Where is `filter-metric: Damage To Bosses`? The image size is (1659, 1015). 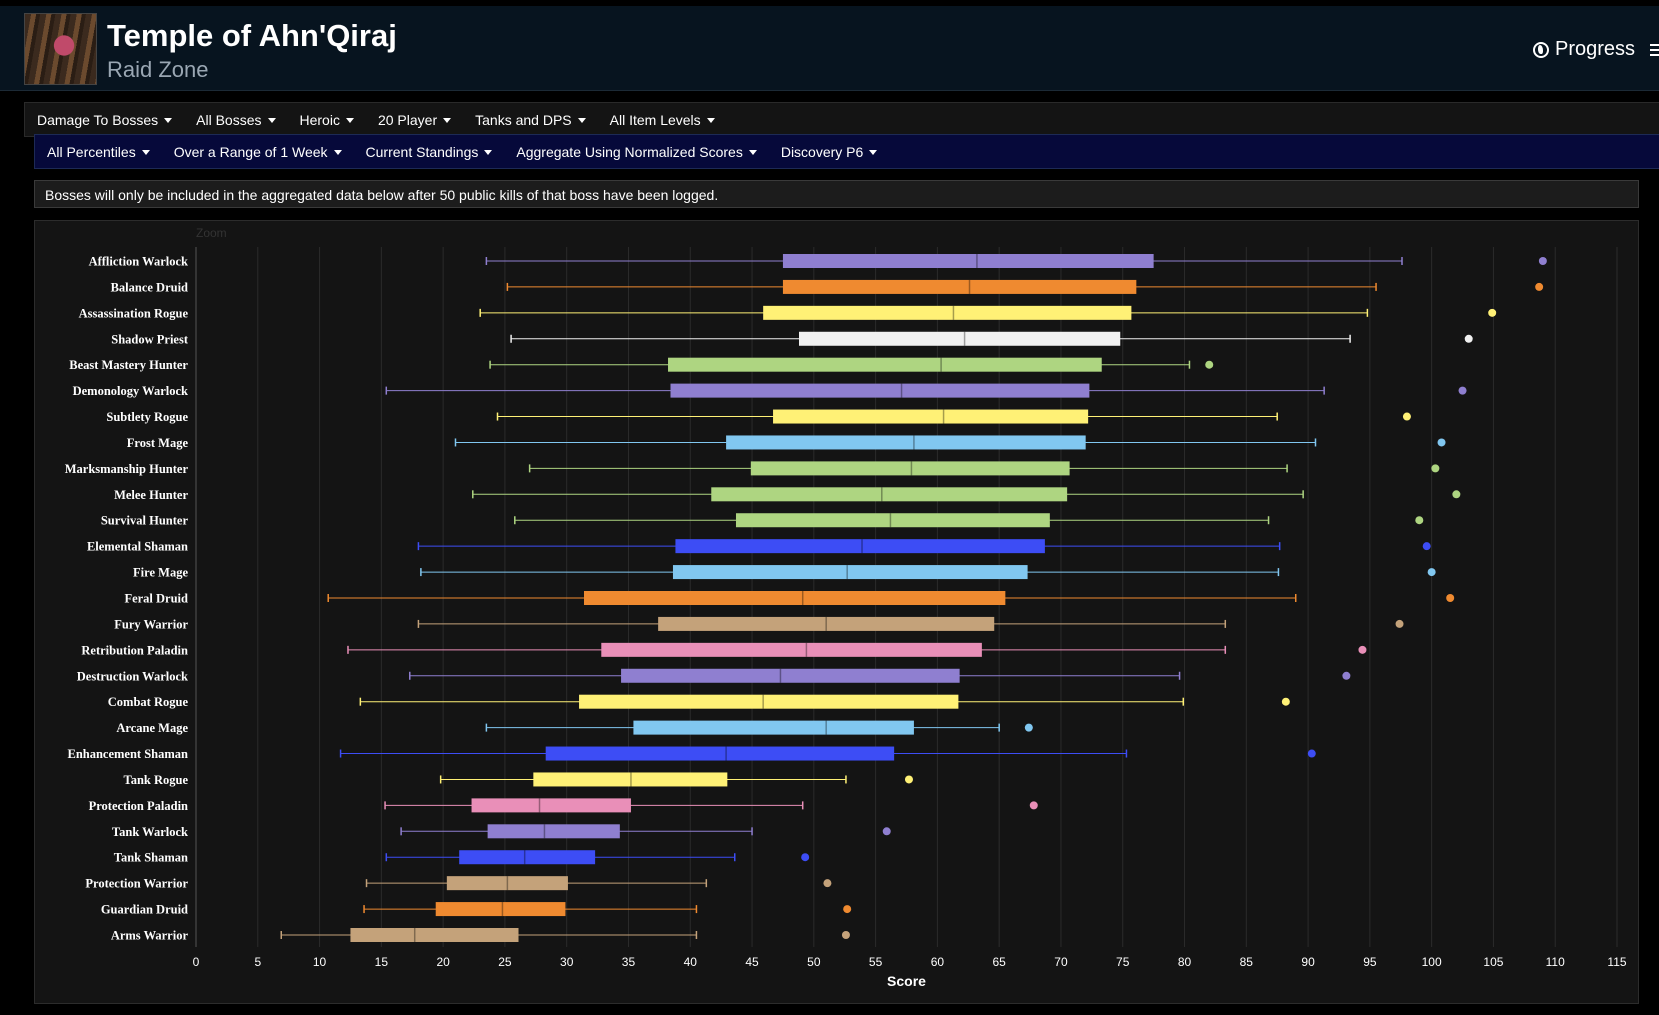 filter-metric: Damage To Bosses is located at coordinates (104, 120).